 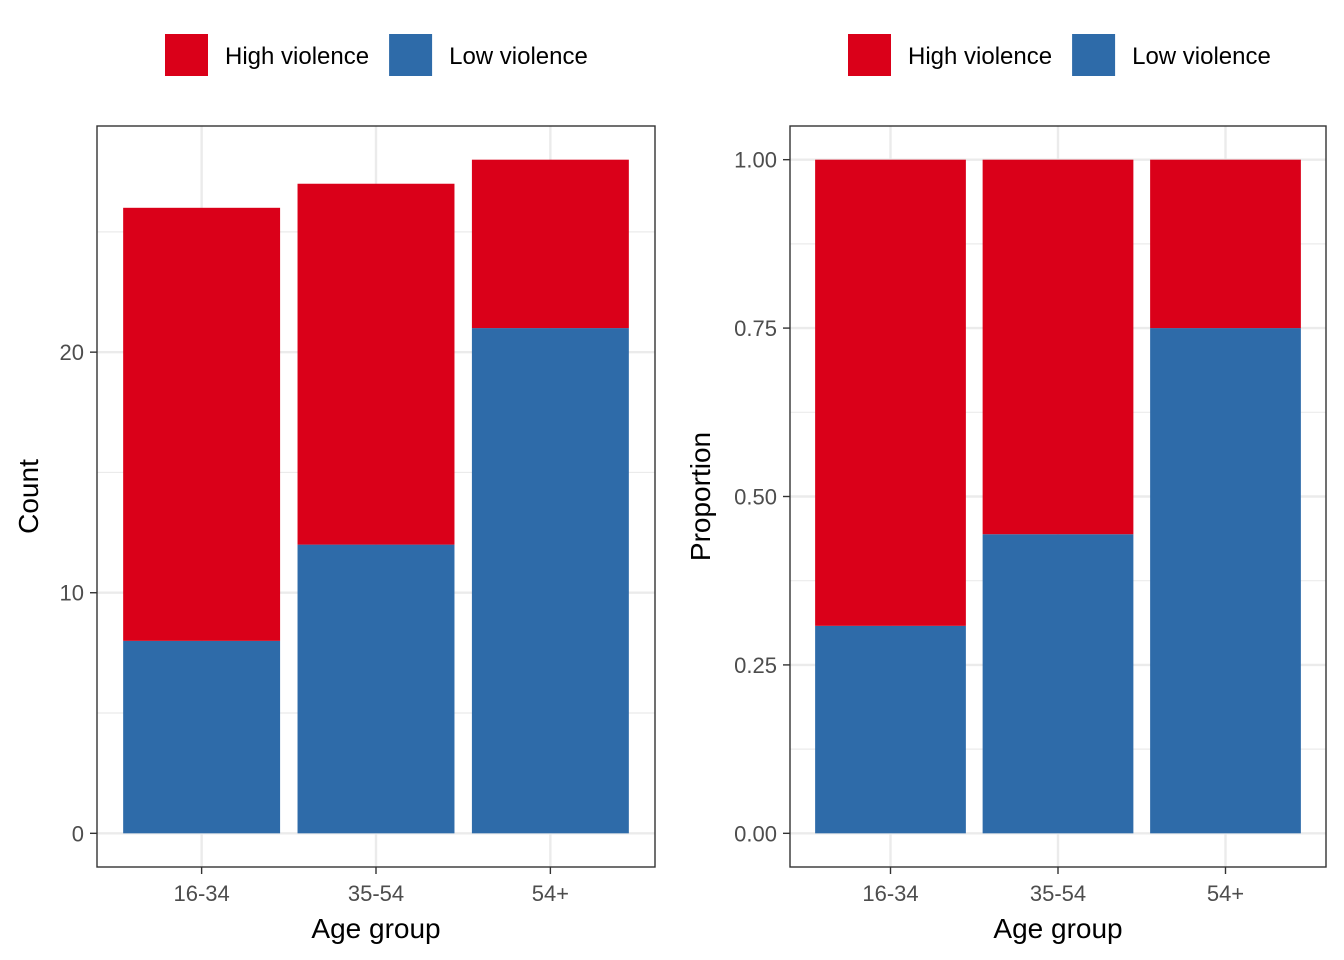 What do you see at coordinates (755, 160) in the screenshot?
I see `y-tick-label: 1.00` at bounding box center [755, 160].